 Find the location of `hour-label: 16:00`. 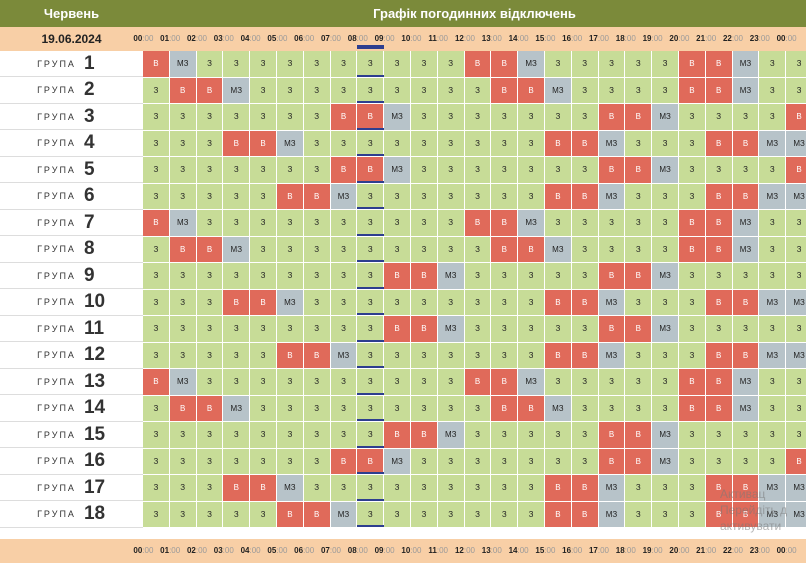

hour-label: 16:00 is located at coordinates (572, 551).